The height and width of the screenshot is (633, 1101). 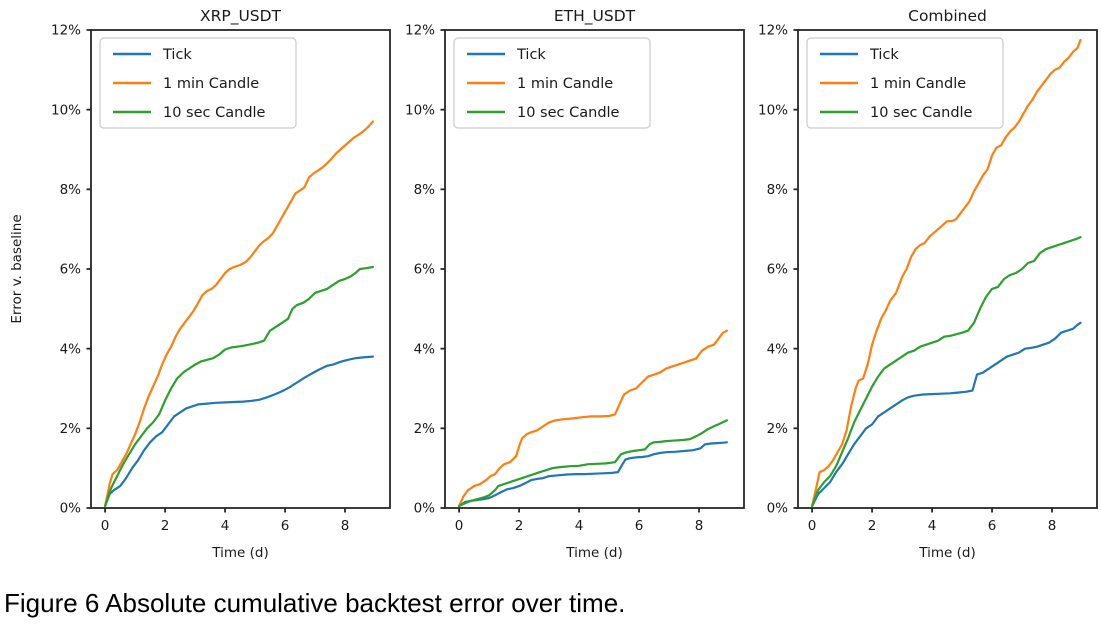 What do you see at coordinates (17, 268) in the screenshot?
I see `y-axis-label: Error v. baseline` at bounding box center [17, 268].